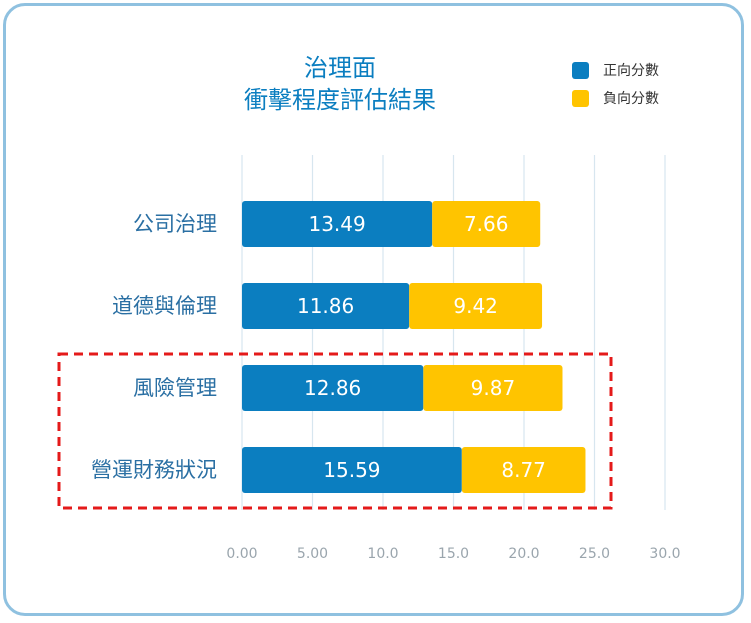  What do you see at coordinates (340, 84) in the screenshot?
I see `chart-title: 治理面 衝擊程度評估結果` at bounding box center [340, 84].